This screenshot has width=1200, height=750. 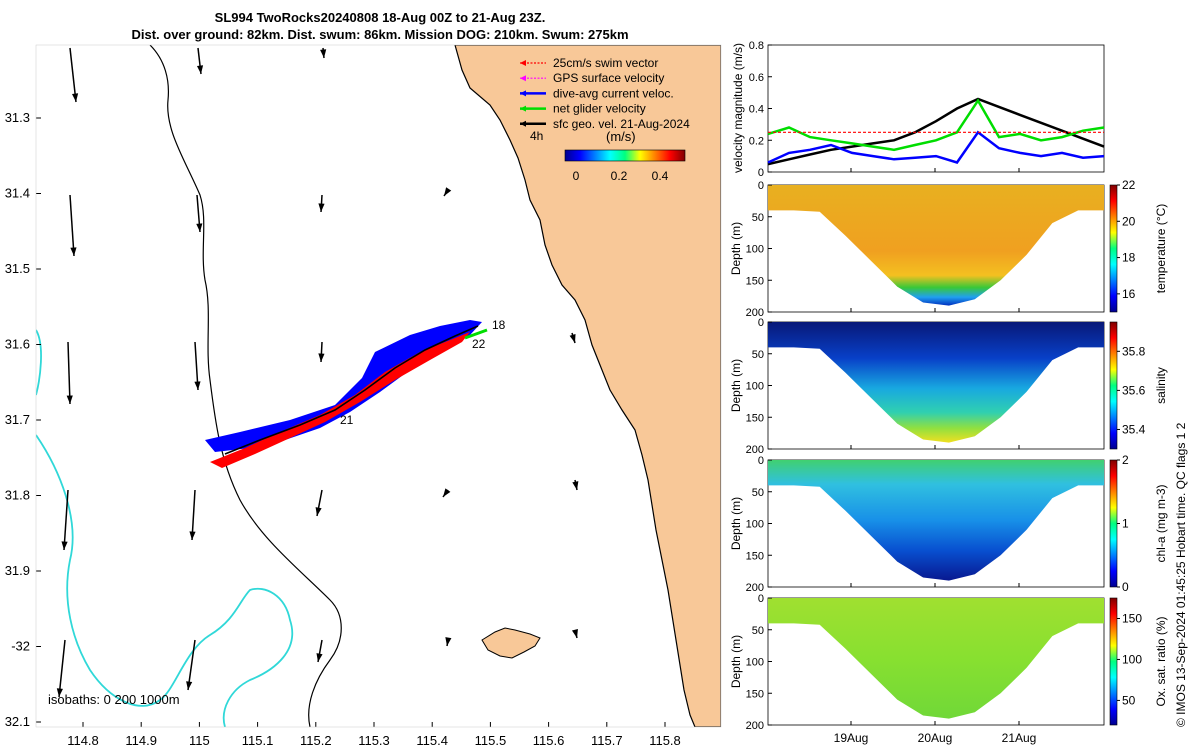 I want to click on lon-tick-label: 115.3, so click(x=374, y=740).